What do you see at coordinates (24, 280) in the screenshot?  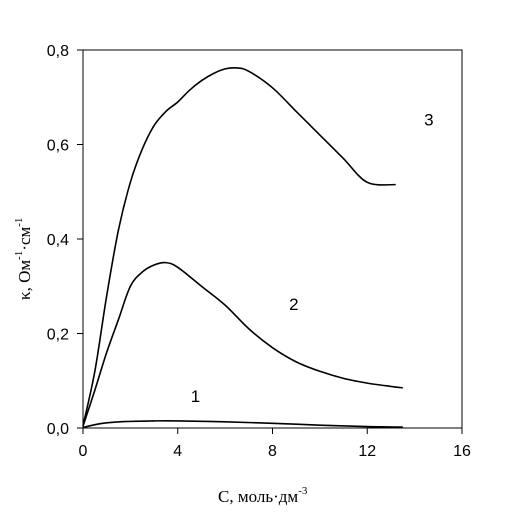 I see `y-axis-title-part1: κ, Ом` at bounding box center [24, 280].